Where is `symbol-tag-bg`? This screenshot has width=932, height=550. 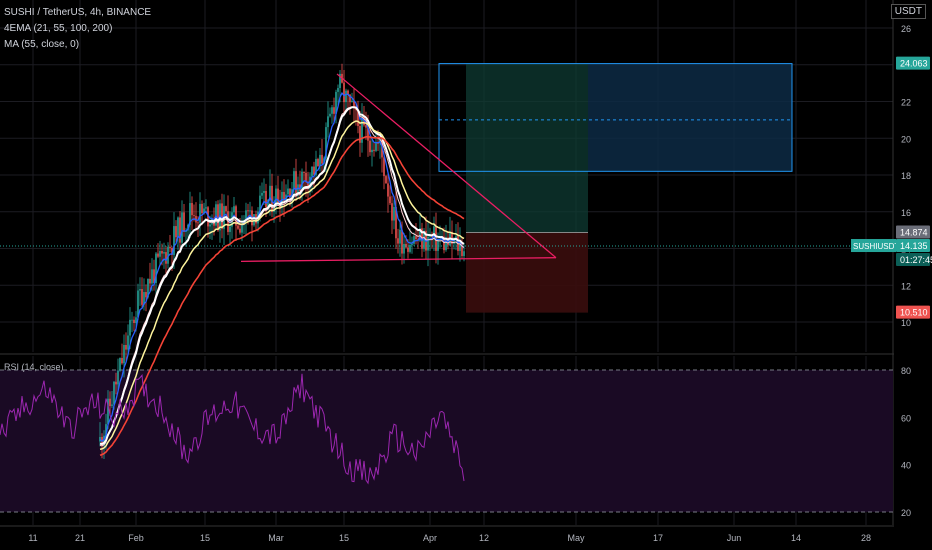
symbol-tag-bg is located at coordinates (873, 246).